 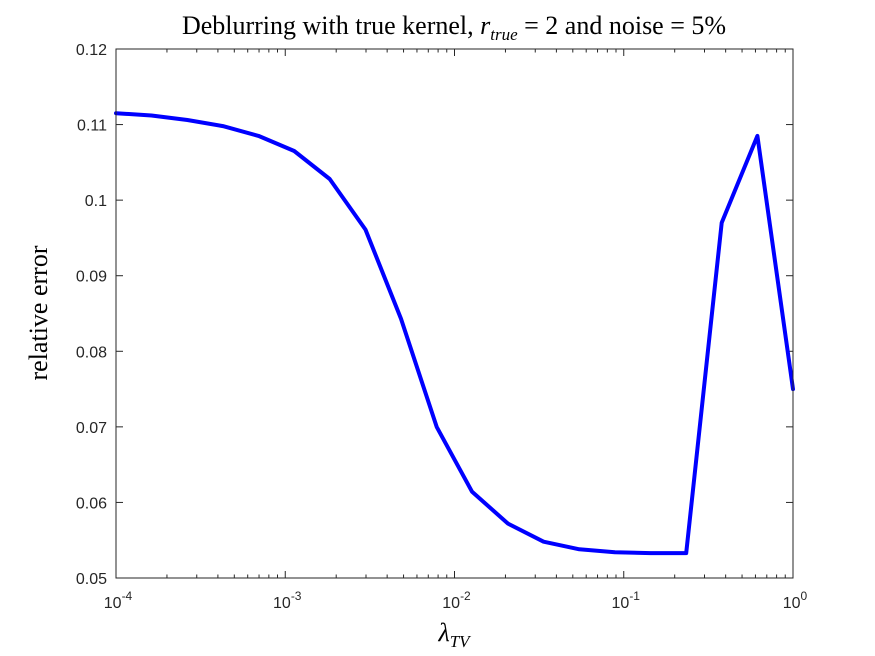 What do you see at coordinates (91, 352) in the screenshot?
I see `y-tick-label: 0.08` at bounding box center [91, 352].